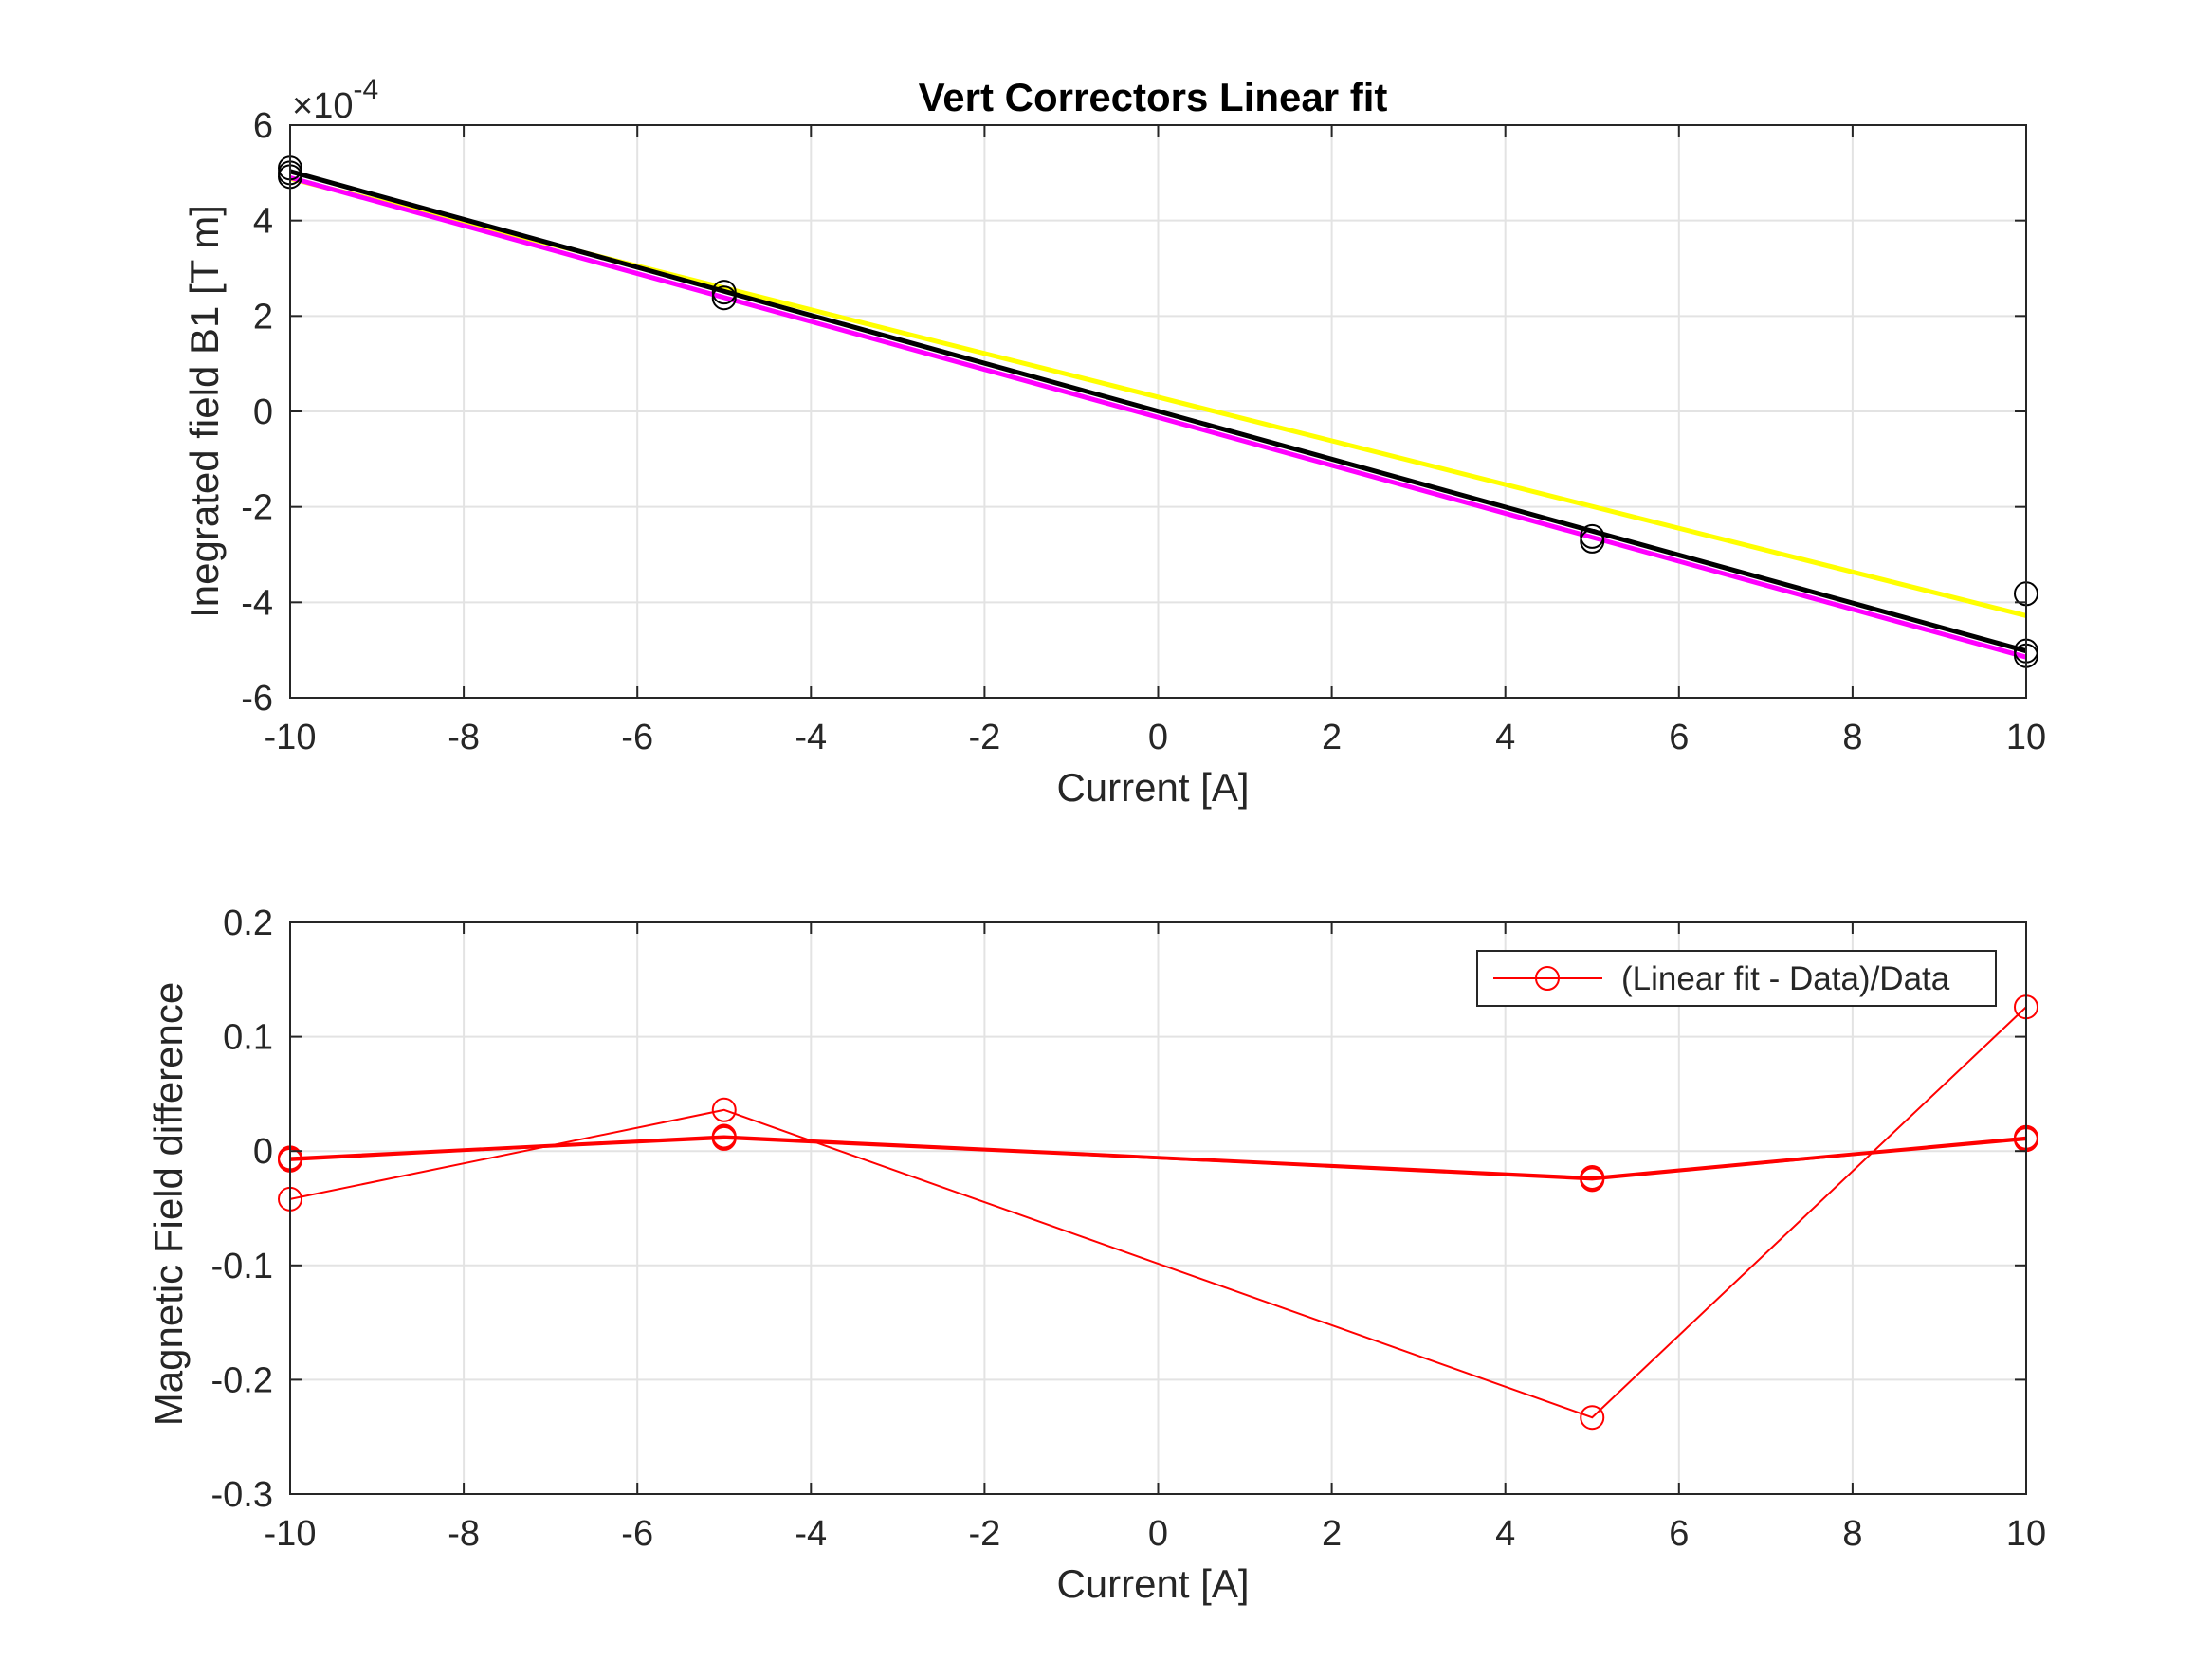  Describe the element at coordinates (1547, 978) in the screenshot. I see `legend-marker` at that location.